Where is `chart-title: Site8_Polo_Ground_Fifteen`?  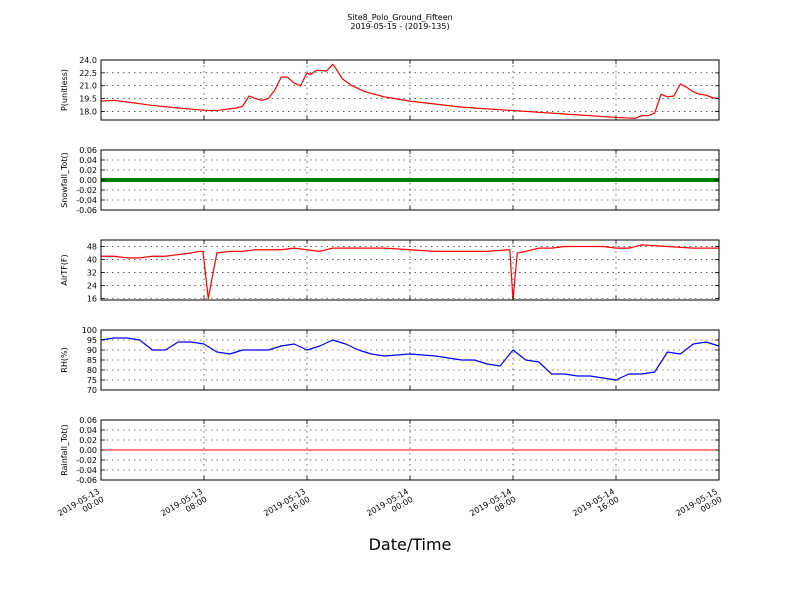
chart-title: Site8_Polo_Ground_Fifteen is located at coordinates (399, 17).